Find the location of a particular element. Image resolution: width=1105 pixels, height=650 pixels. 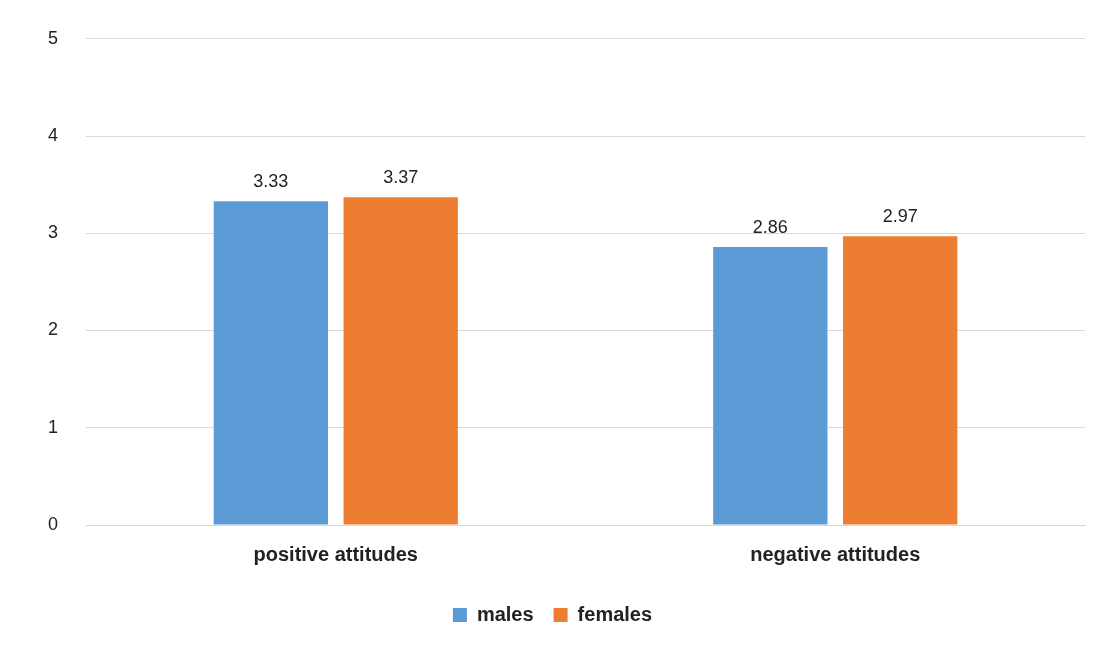

legend-label: females is located at coordinates (615, 613).